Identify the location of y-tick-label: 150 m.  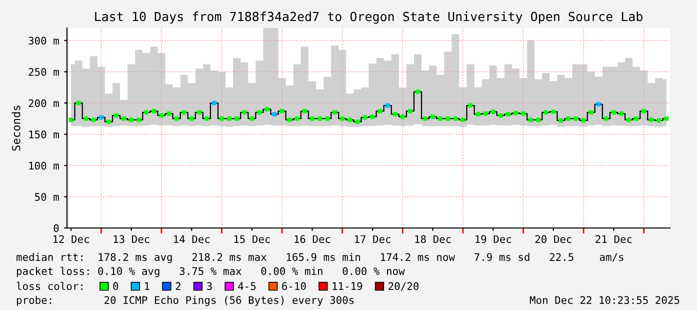
(44, 134).